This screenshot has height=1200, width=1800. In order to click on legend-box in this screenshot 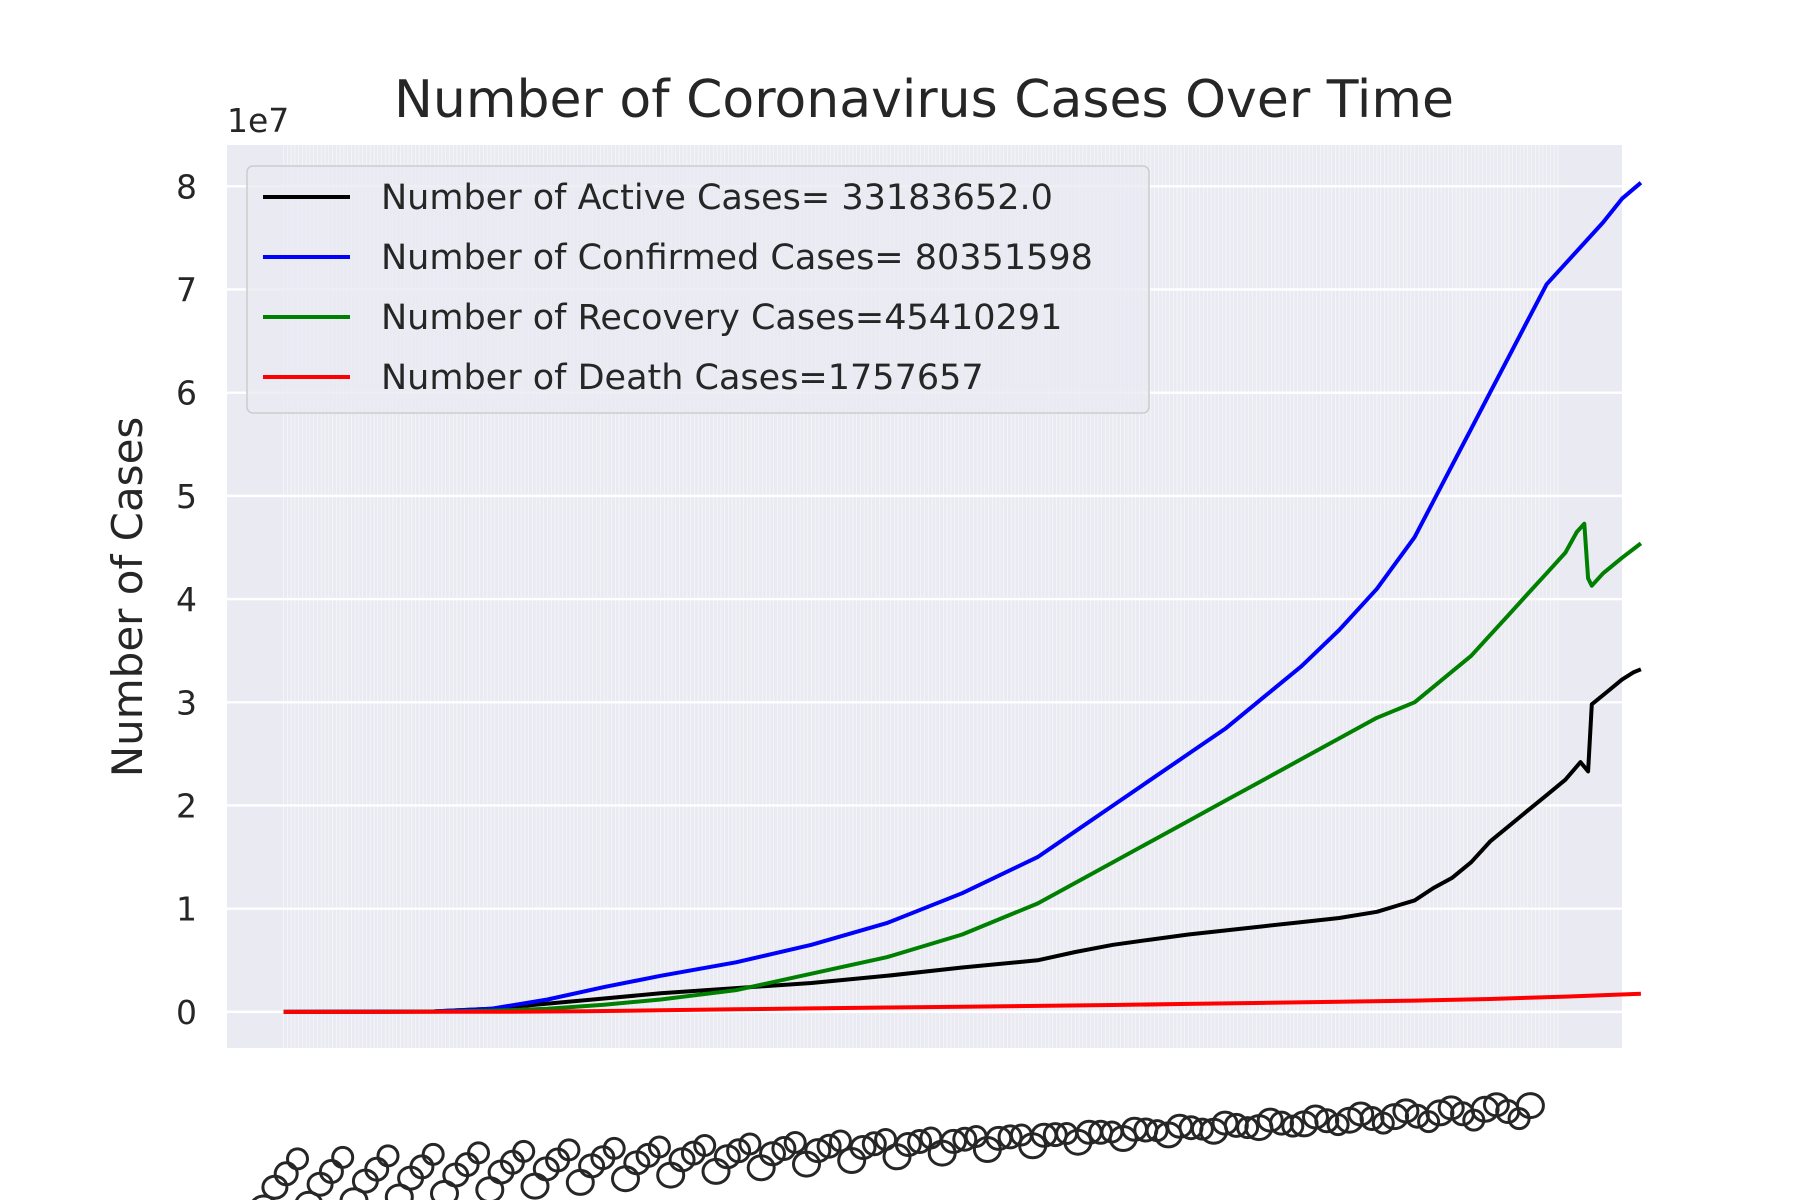, I will do `click(698, 289)`.